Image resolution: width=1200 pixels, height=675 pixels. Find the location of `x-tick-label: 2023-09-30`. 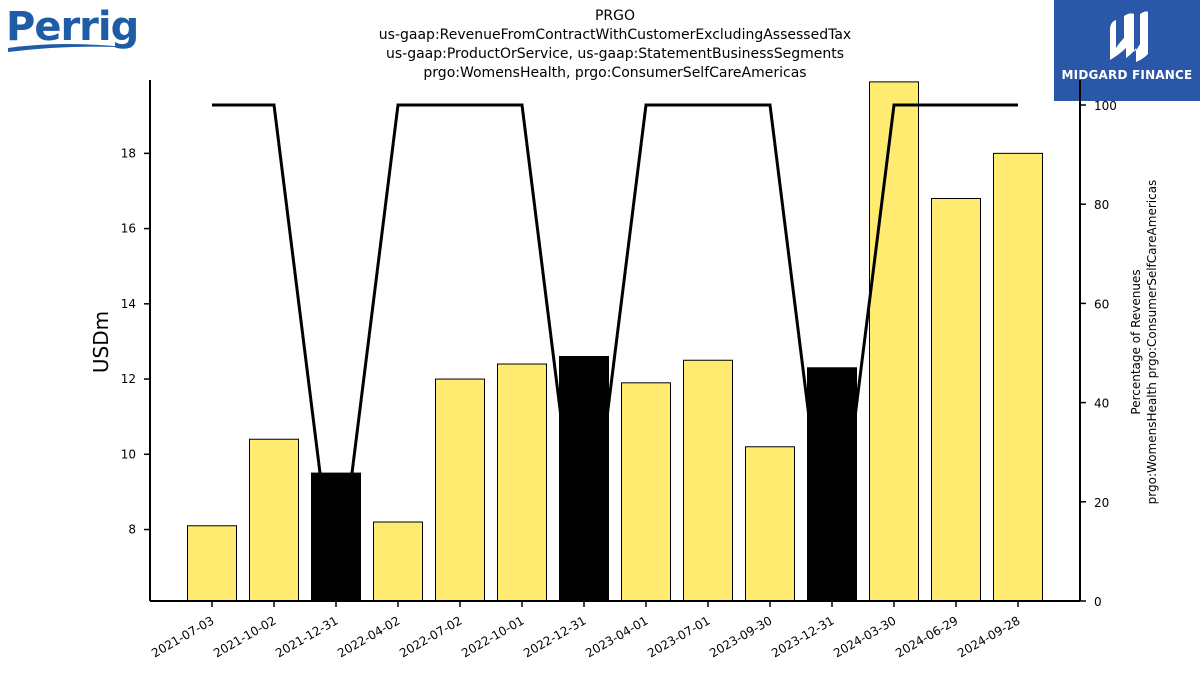

x-tick-label: 2023-09-30 is located at coordinates (740, 636).